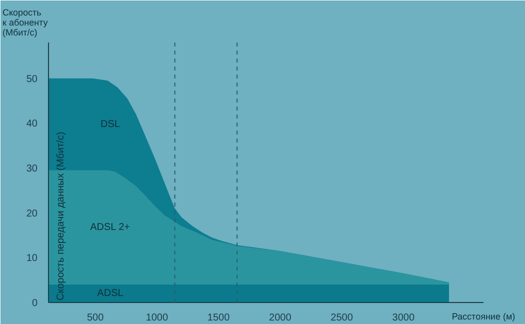 The height and width of the screenshot is (324, 525). What do you see at coordinates (32, 169) in the screenshot?
I see `y-tick-label: 30` at bounding box center [32, 169].